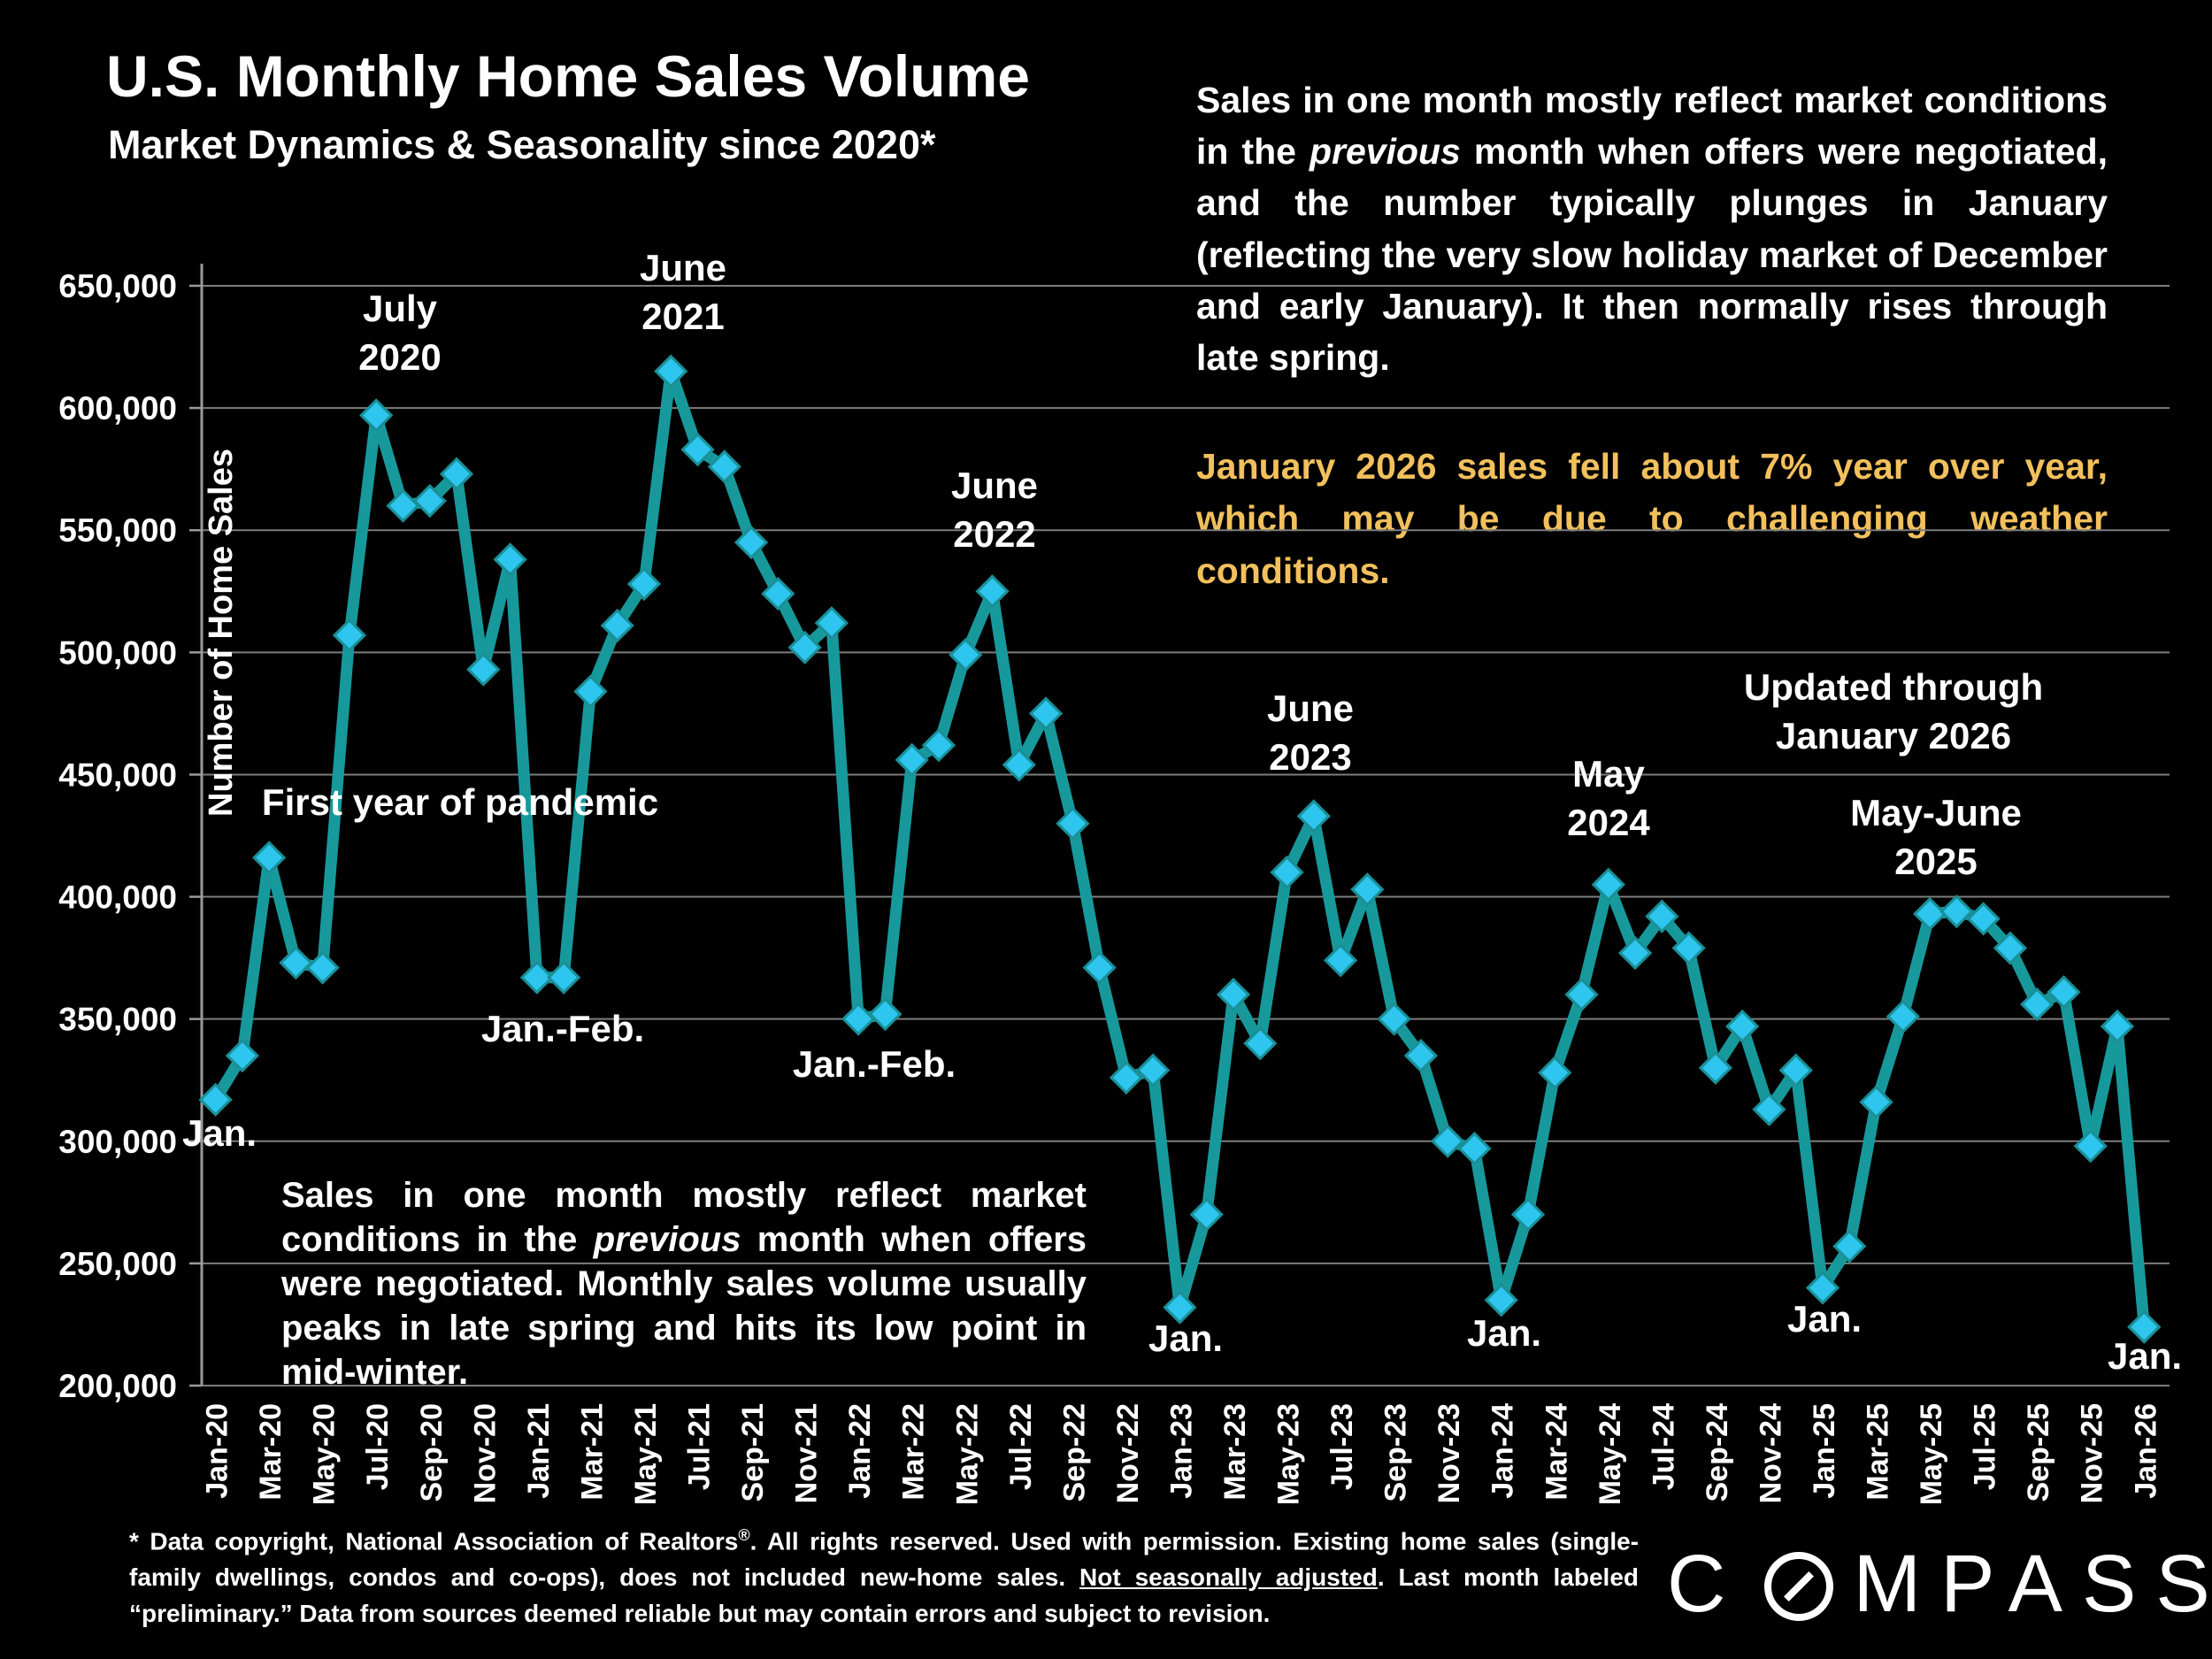 This screenshot has width=2212, height=1659. What do you see at coordinates (271, 1452) in the screenshot?
I see `x-axis-tick-label: Mar-20` at bounding box center [271, 1452].